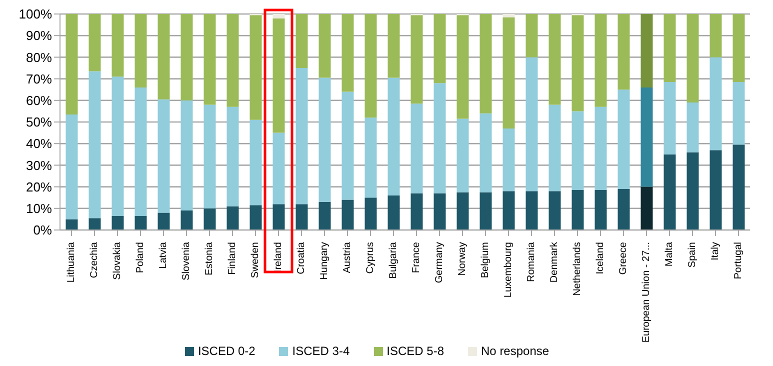 This screenshot has width=773, height=366. I want to click on x-tick-label: Denmark, so click(554, 262).